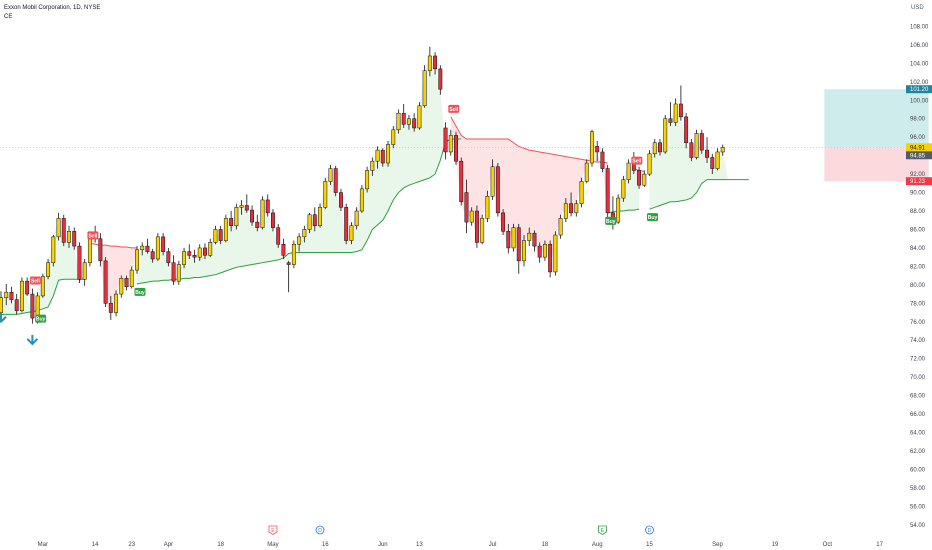 The image size is (932, 550). What do you see at coordinates (918, 489) in the screenshot?
I see `price-tick-label: 58.00` at bounding box center [918, 489].